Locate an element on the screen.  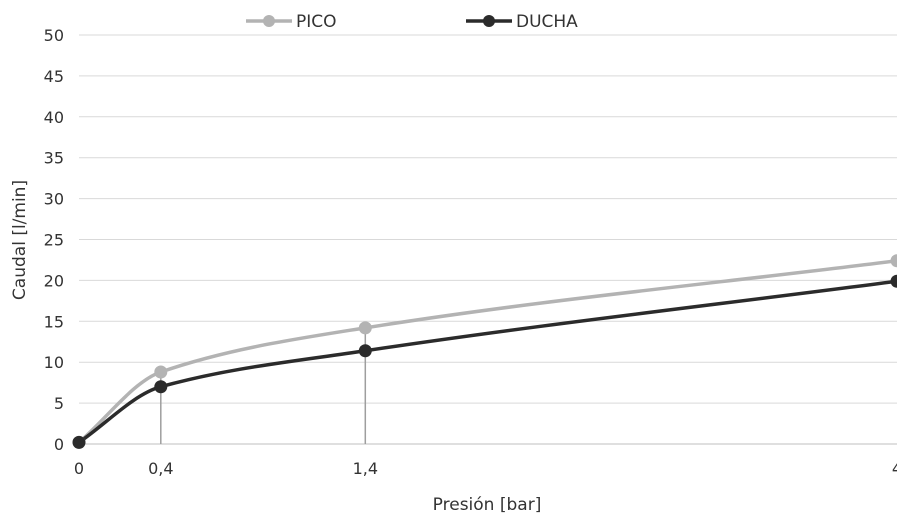
x-tick-label: 0,4 is located at coordinates (160, 468).